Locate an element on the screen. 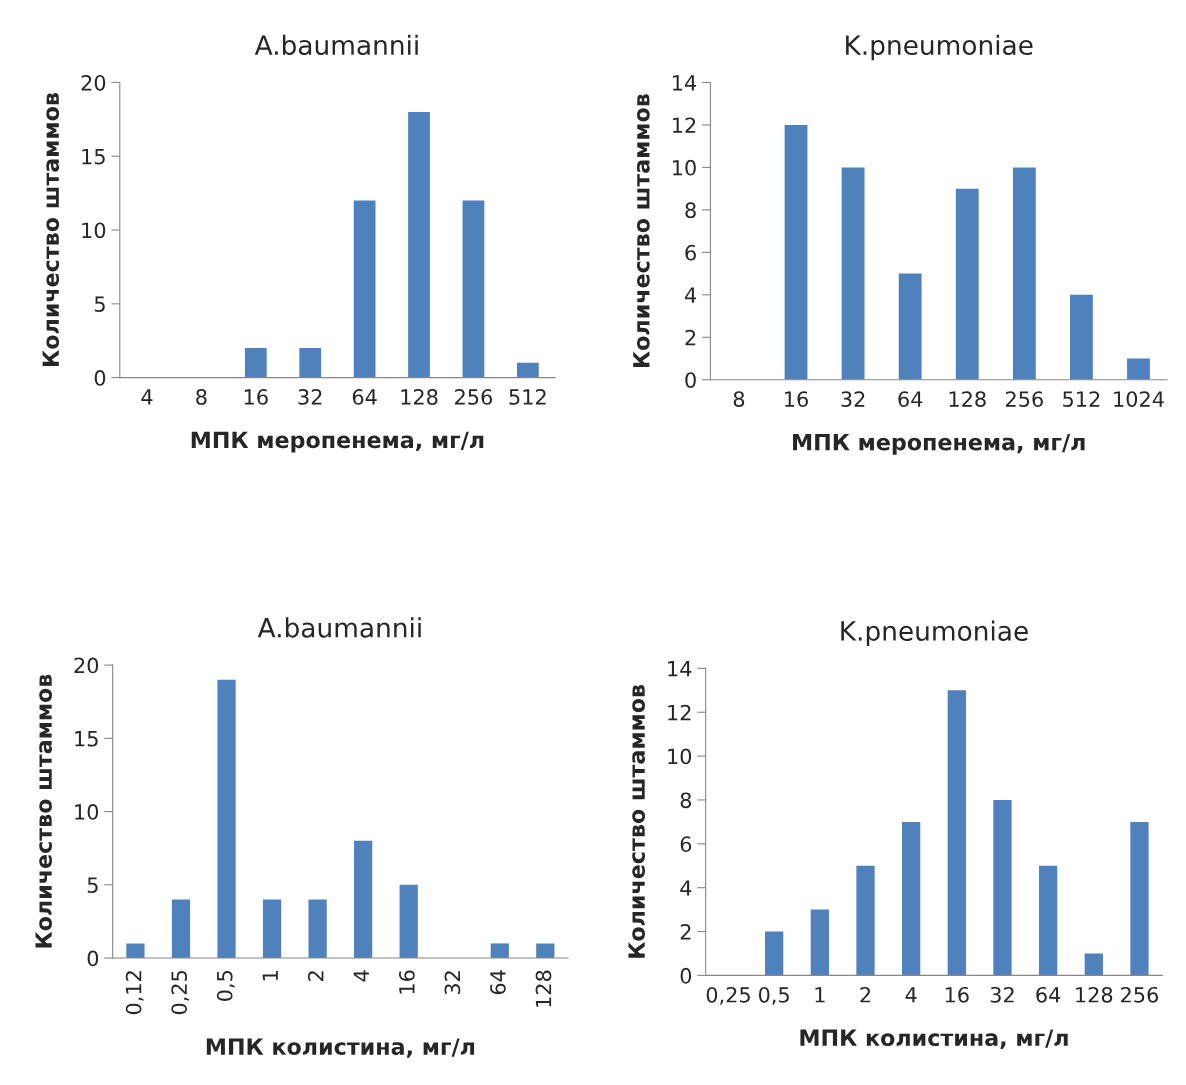  x-tick-label: 1 is located at coordinates (270, 976).